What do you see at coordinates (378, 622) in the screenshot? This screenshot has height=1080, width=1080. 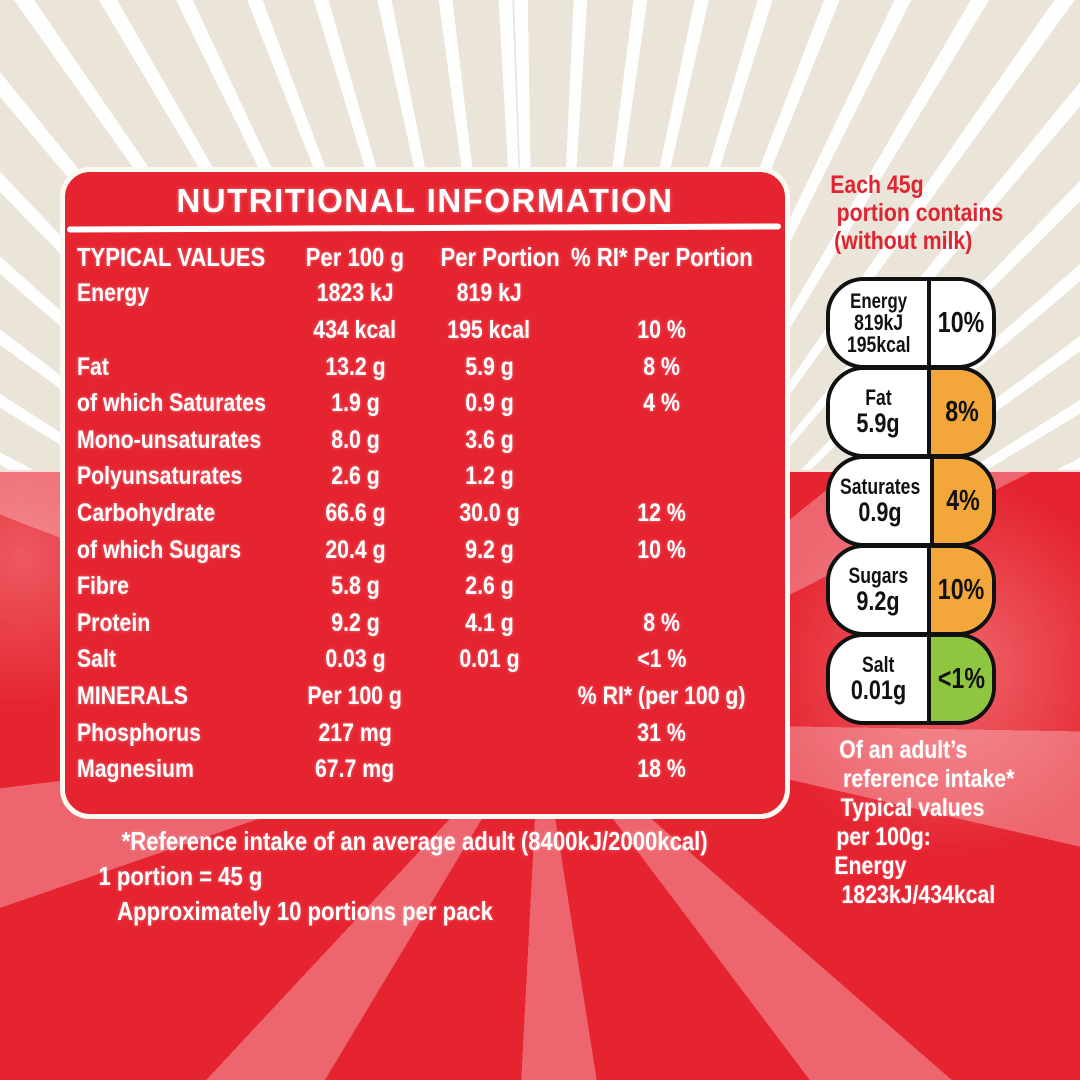 I see `table-row: Protein 9.2 g 4.1 g 8 %` at bounding box center [378, 622].